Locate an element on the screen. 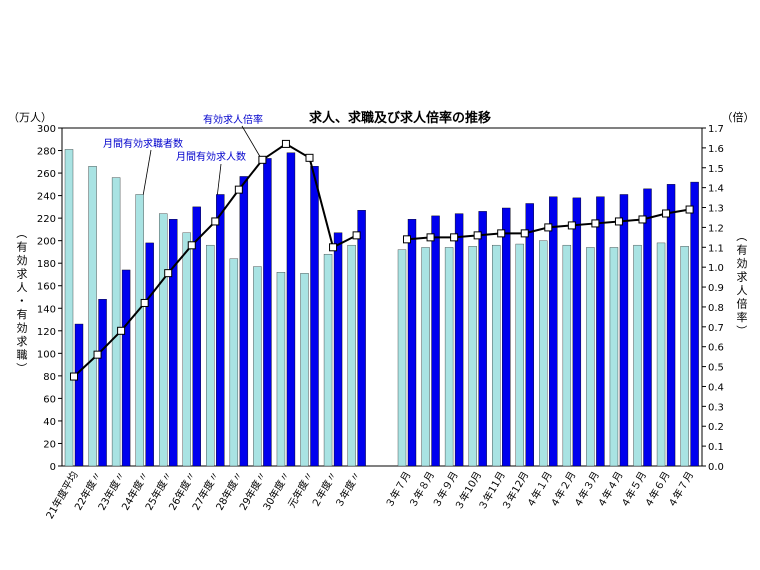  y-right-tick-label: 1.6 is located at coordinates (716, 149).